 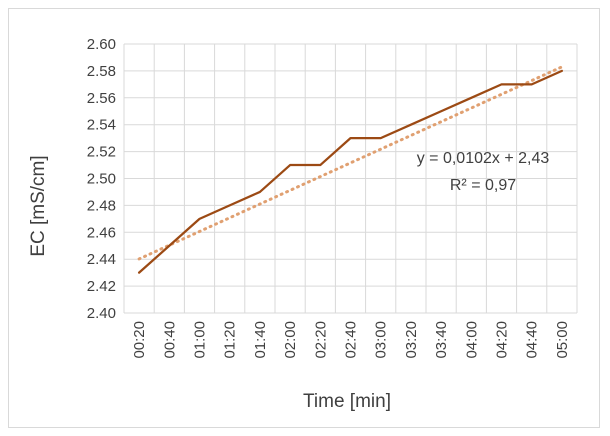 I want to click on x-tick-label: 03:20, so click(x=411, y=340).